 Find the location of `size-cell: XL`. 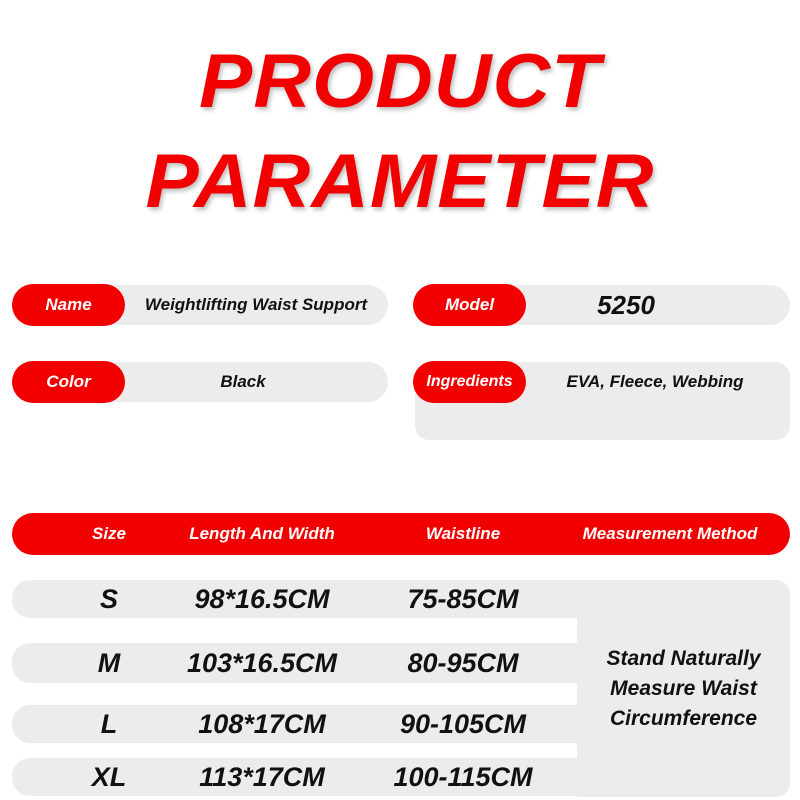

size-cell: XL is located at coordinates (109, 776).